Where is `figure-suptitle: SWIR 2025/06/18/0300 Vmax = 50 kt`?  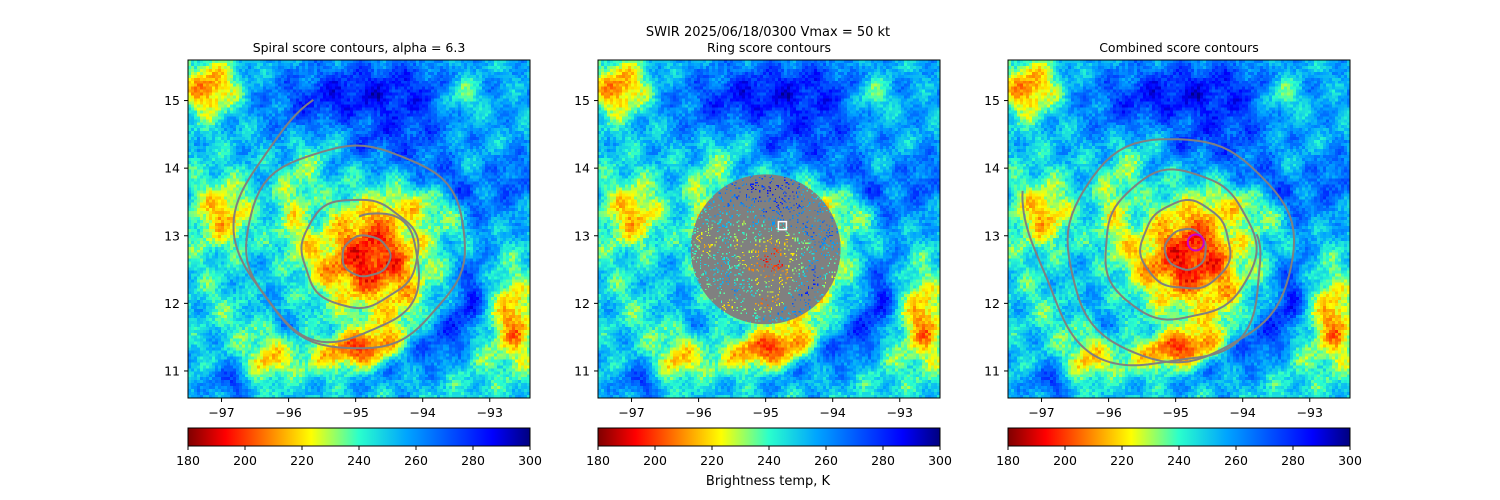
figure-suptitle: SWIR 2025/06/18/0300 Vmax = 50 kt is located at coordinates (768, 32).